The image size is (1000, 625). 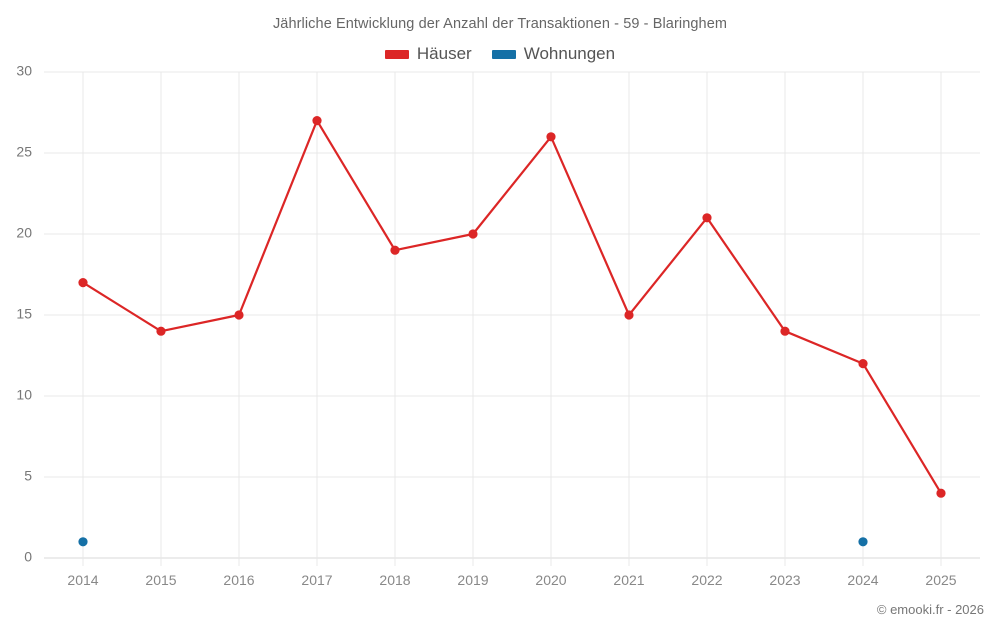 I want to click on y-axis-tick-labels: 0 5 10 15 20 25 30, so click(x=24, y=314).